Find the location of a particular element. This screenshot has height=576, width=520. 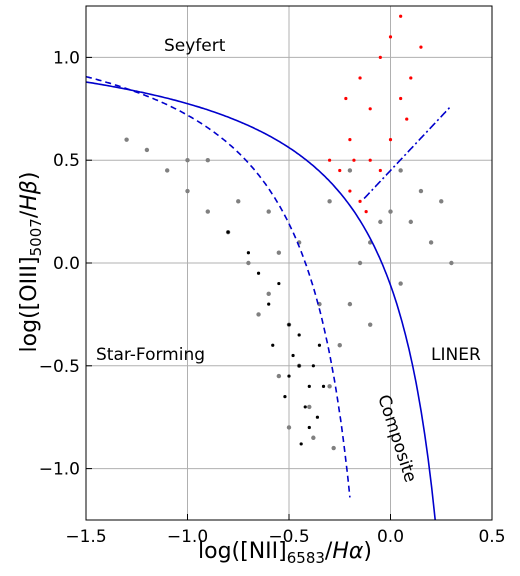

region-label-star-forming: Star-Forming is located at coordinates (150, 355).